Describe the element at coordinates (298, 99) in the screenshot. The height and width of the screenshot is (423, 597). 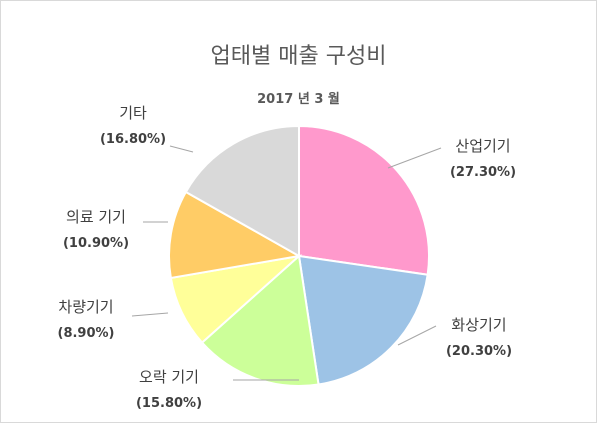
I see `chart-subtitle: 2017 년 3 월` at that location.